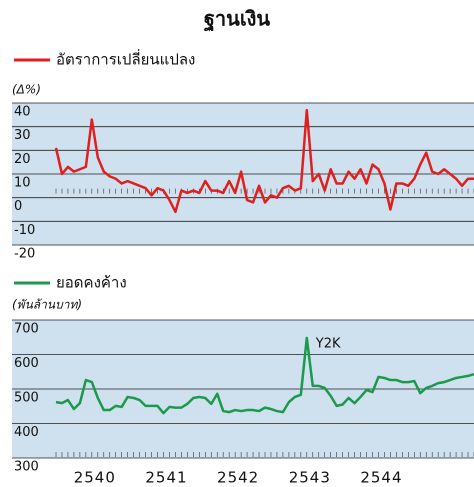  What do you see at coordinates (95, 478) in the screenshot?
I see `x-tick-label: 2540` at bounding box center [95, 478].